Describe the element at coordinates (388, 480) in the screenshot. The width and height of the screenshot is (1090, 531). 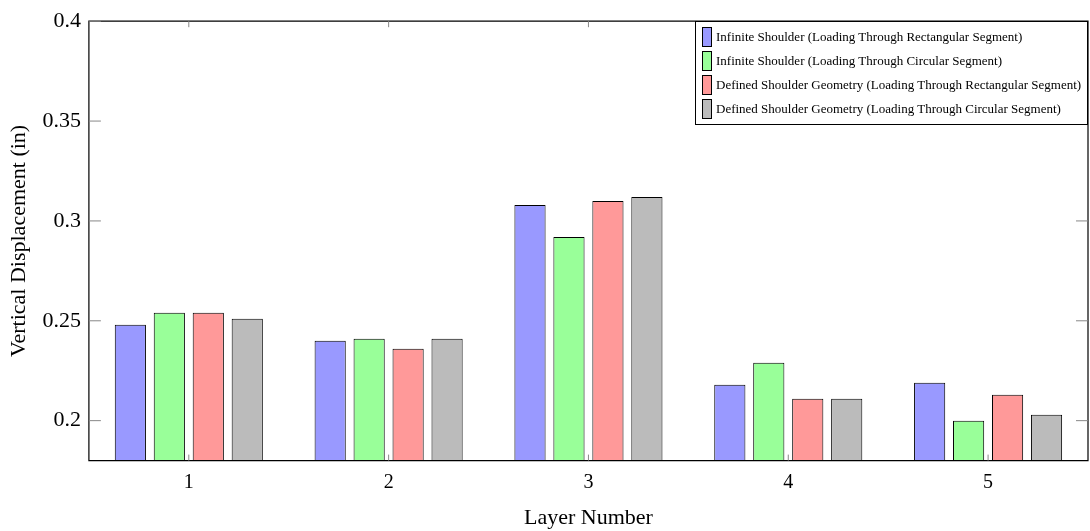
I see `x-tick-label: 2` at that location.